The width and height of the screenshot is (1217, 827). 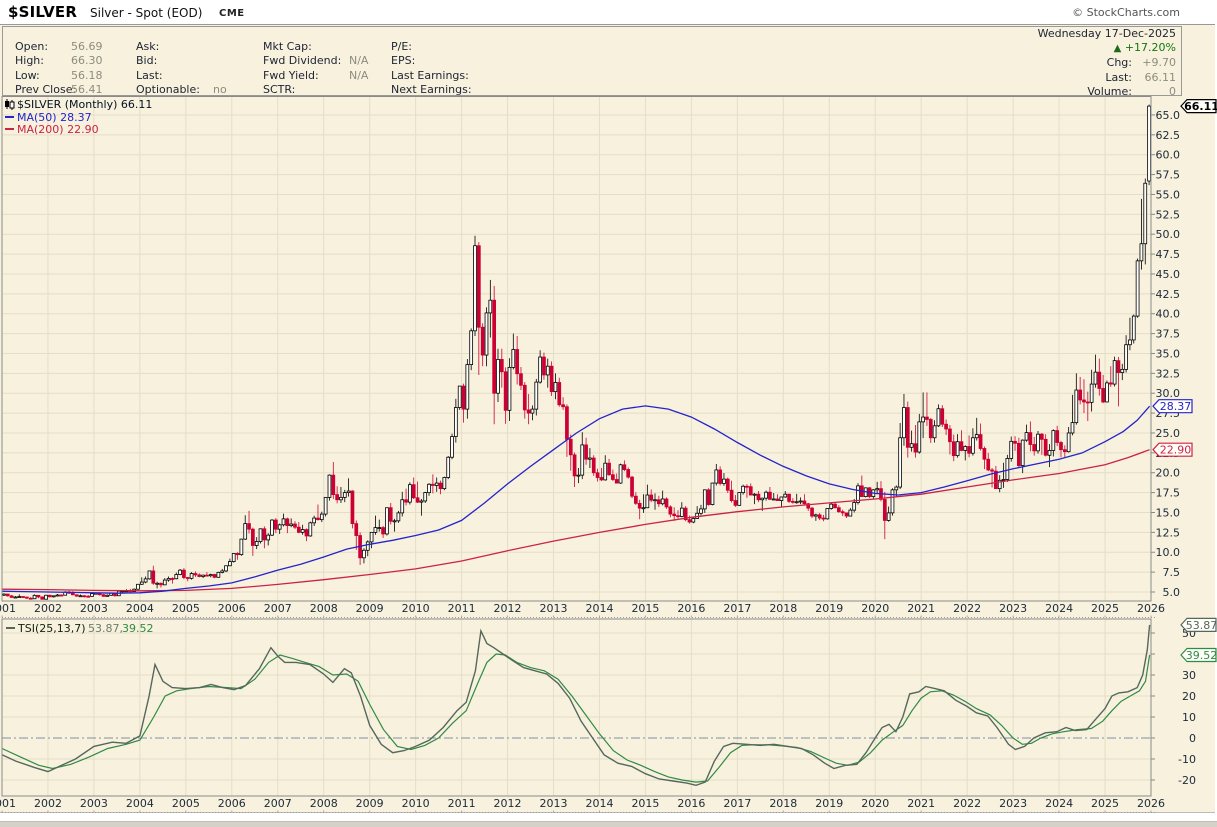 I want to click on tsi-legend: TSI(25,13,7) 53.87, 39.52, so click(x=80, y=628).